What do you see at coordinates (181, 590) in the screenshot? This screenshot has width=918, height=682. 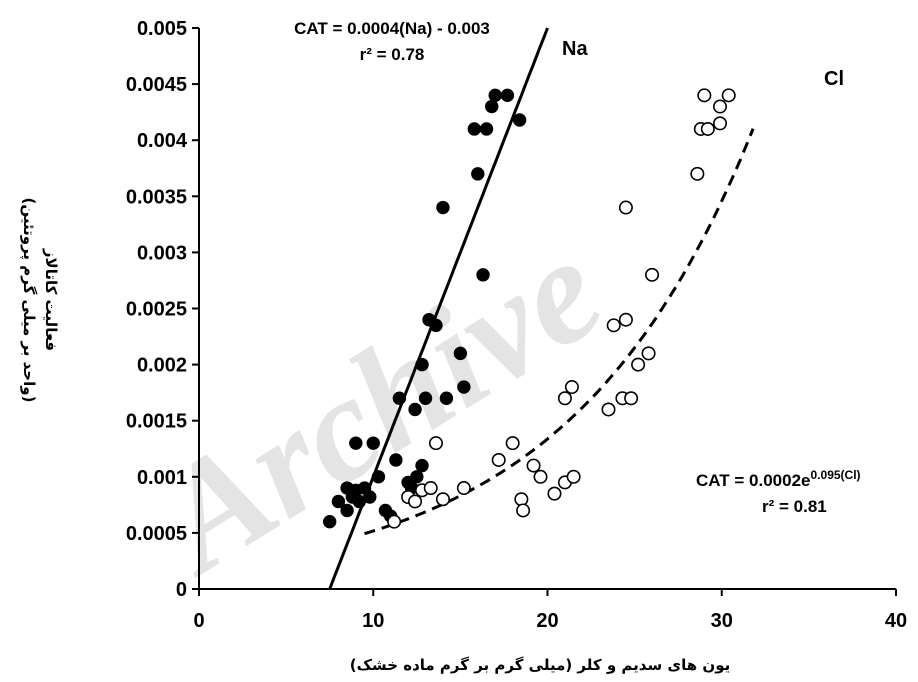 I see `y-tick-label: 0` at bounding box center [181, 590].